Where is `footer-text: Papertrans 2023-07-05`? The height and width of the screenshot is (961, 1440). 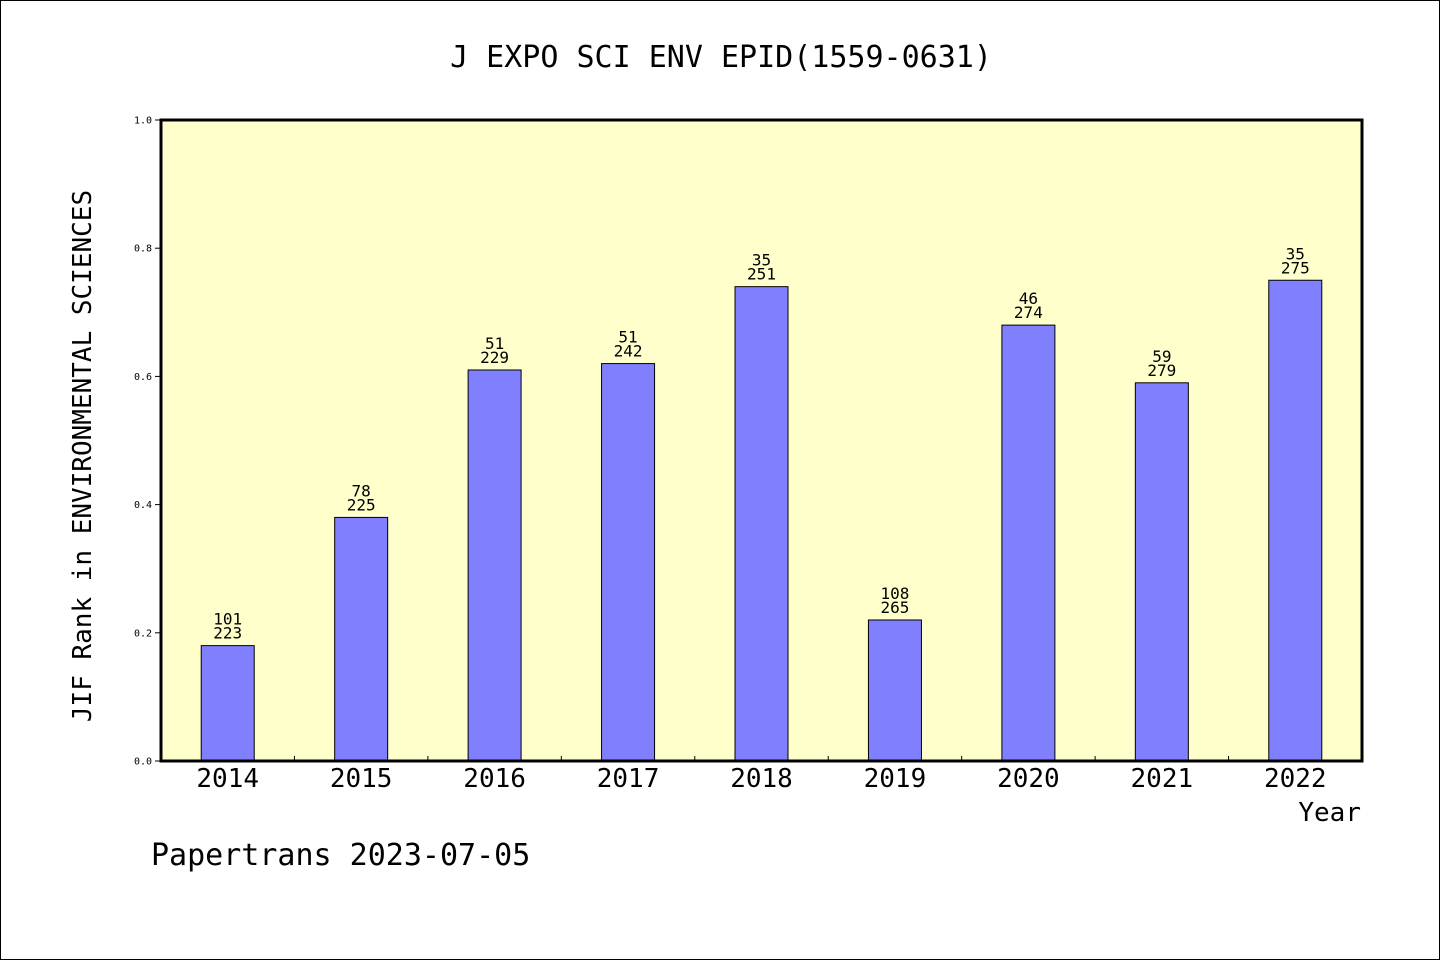 footer-text: Papertrans 2023-07-05 is located at coordinates (340, 855).